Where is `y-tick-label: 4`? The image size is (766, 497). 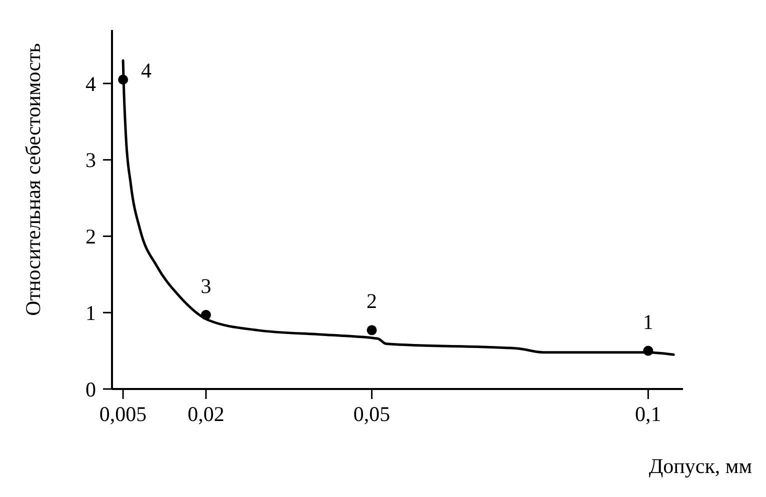
y-tick-label: 4 is located at coordinates (91, 84).